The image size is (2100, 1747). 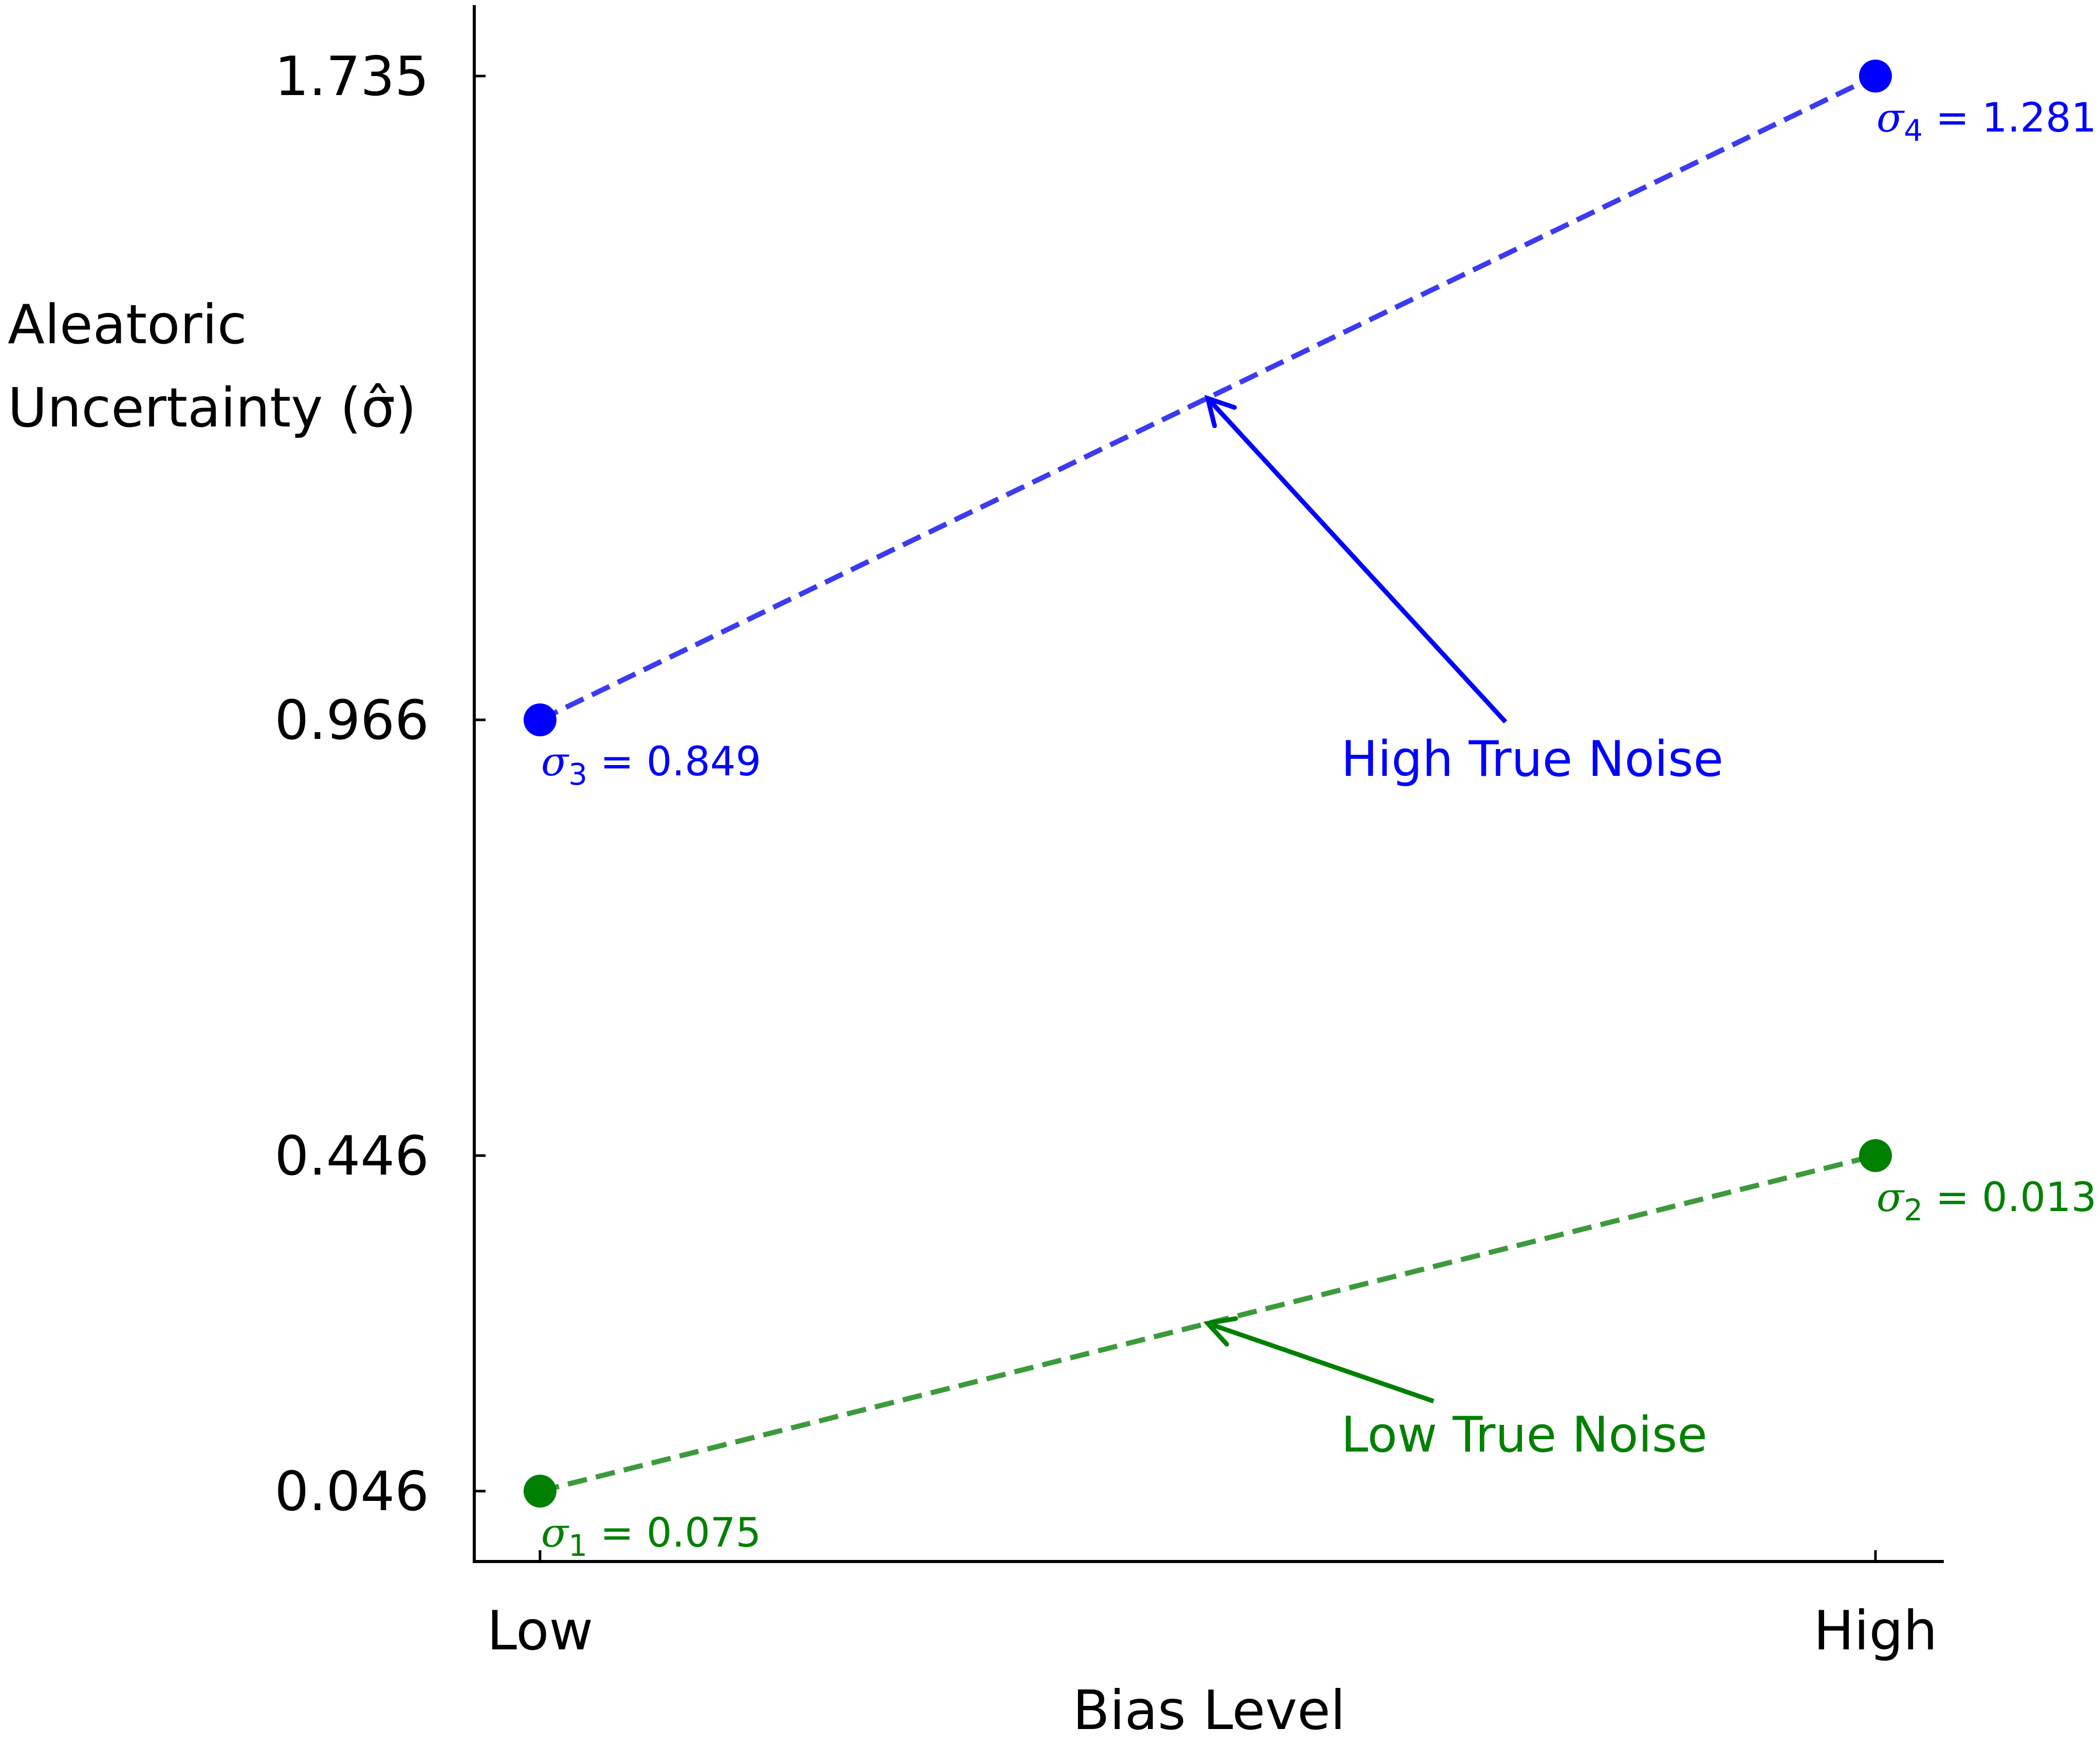 What do you see at coordinates (351, 76) in the screenshot?
I see `y-tick-label: 1.735` at bounding box center [351, 76].